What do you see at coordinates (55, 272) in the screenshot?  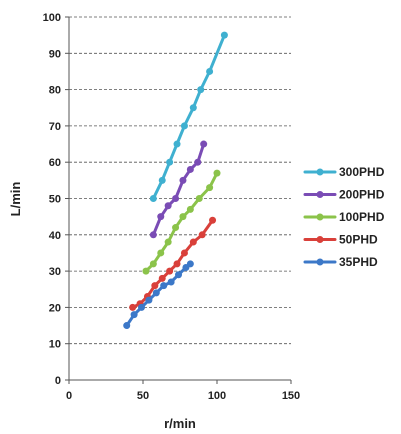 I see `y-tick-label: 30` at bounding box center [55, 272].